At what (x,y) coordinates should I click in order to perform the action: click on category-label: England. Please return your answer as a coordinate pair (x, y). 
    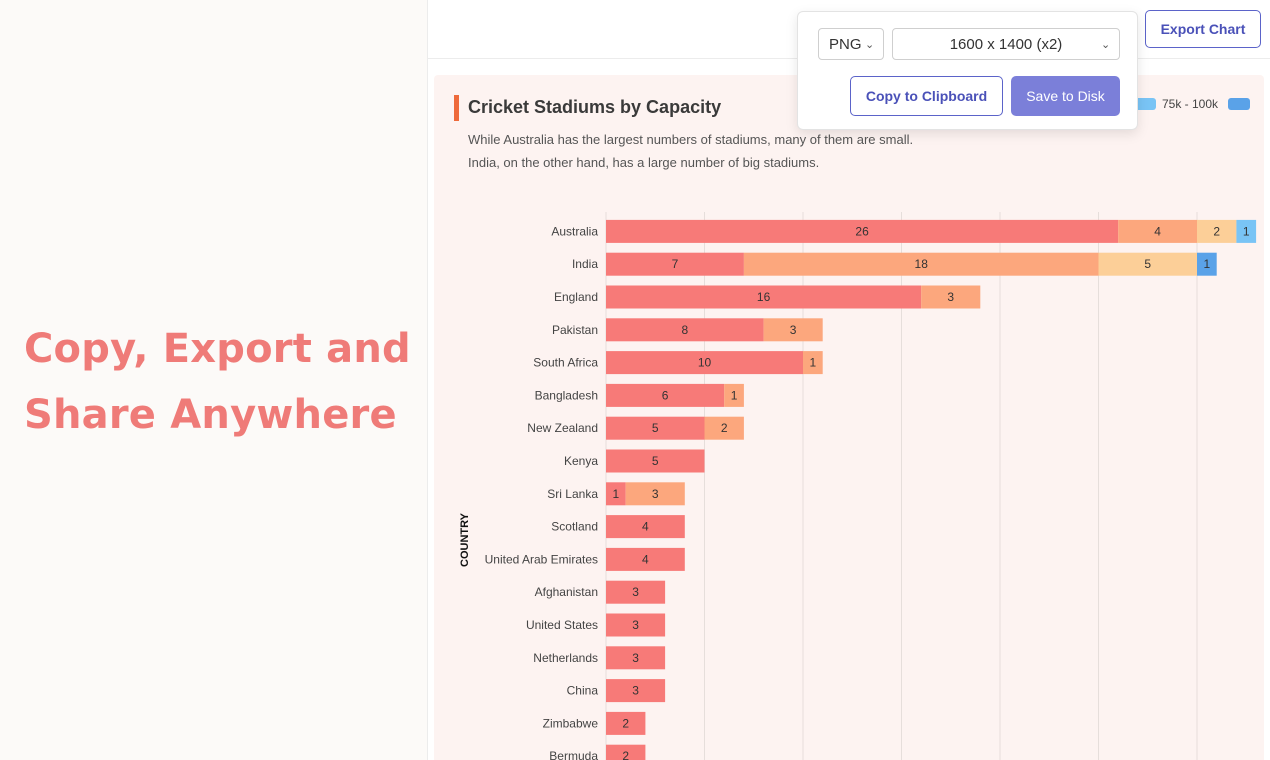
    Looking at the image, I should click on (576, 297).